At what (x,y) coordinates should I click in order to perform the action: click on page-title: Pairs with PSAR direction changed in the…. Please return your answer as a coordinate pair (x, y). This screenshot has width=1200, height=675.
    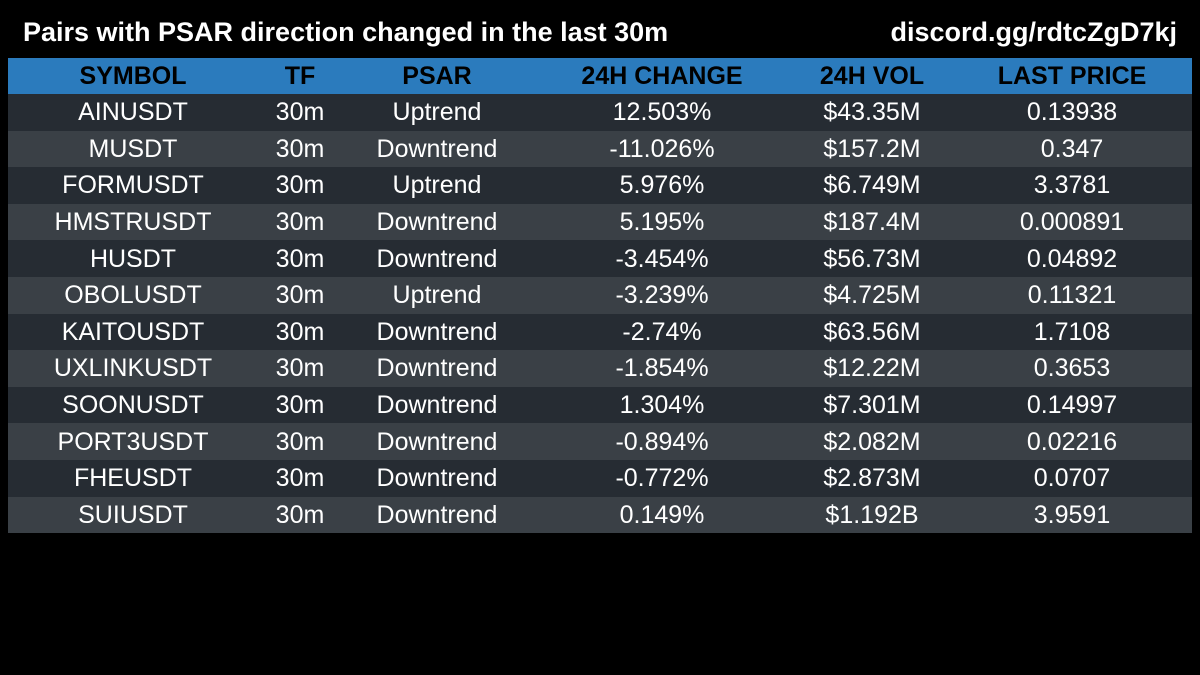
    Looking at the image, I should click on (346, 32).